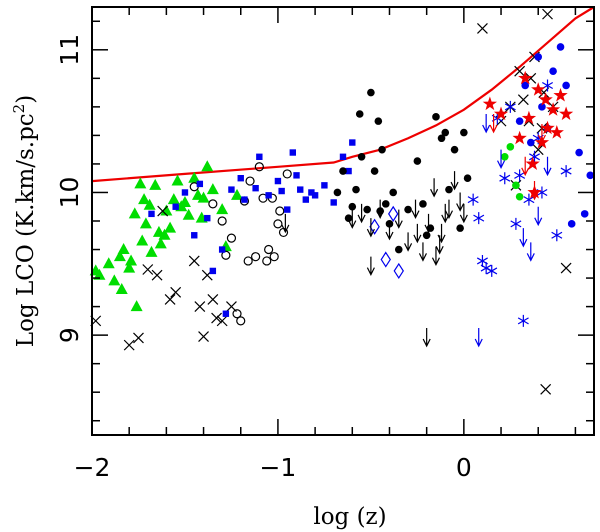  What do you see at coordinates (349, 517) in the screenshot?
I see `x-axis-title: log (z)` at bounding box center [349, 517].